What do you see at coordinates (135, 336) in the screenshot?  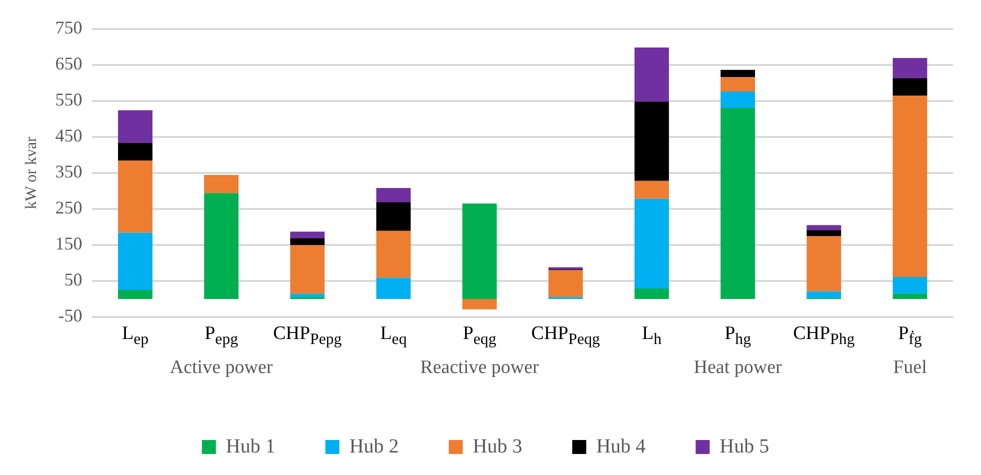 I see `x-tick-label: L$_{ep}$` at bounding box center [135, 336].